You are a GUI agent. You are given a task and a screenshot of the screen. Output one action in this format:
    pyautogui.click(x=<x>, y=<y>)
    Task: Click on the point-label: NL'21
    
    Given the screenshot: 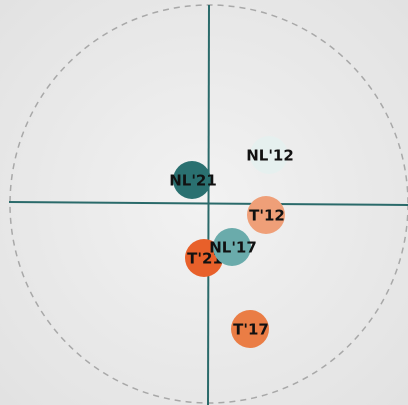 What is the action you would take?
    pyautogui.click(x=193, y=181)
    